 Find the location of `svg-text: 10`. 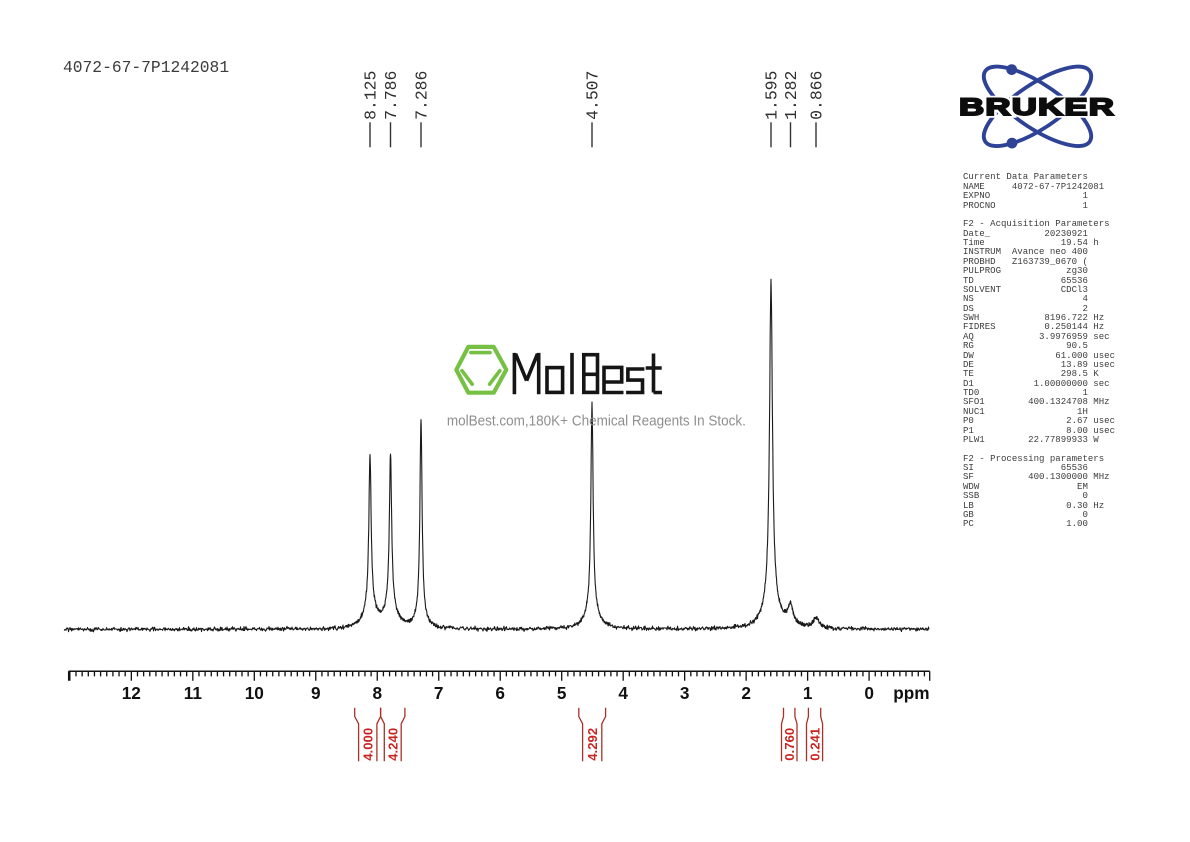

svg-text: 10 is located at coordinates (254, 693).